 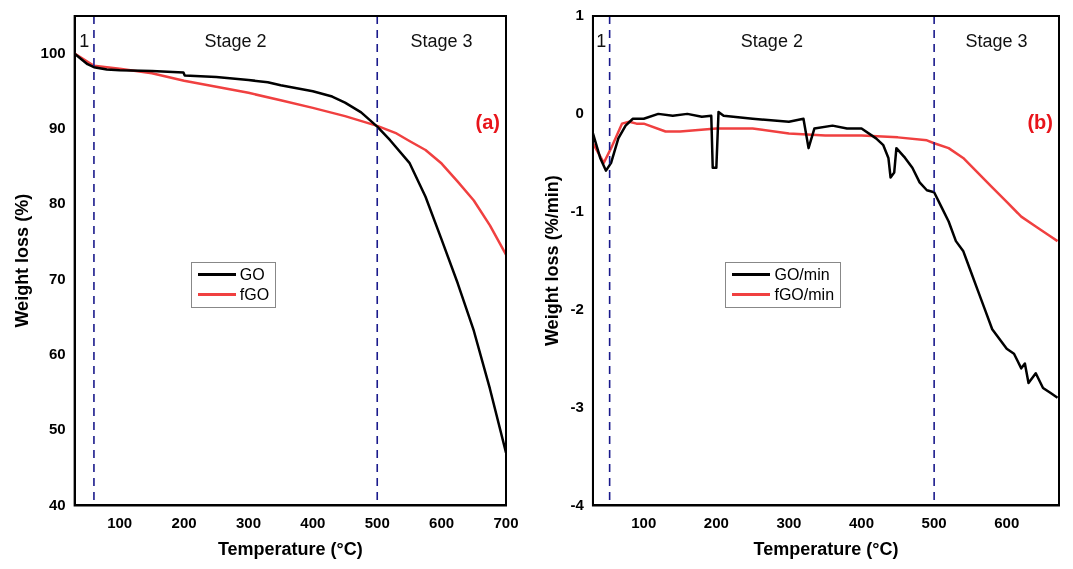 What do you see at coordinates (1040, 122) in the screenshot?
I see `annotation: (b)` at bounding box center [1040, 122].